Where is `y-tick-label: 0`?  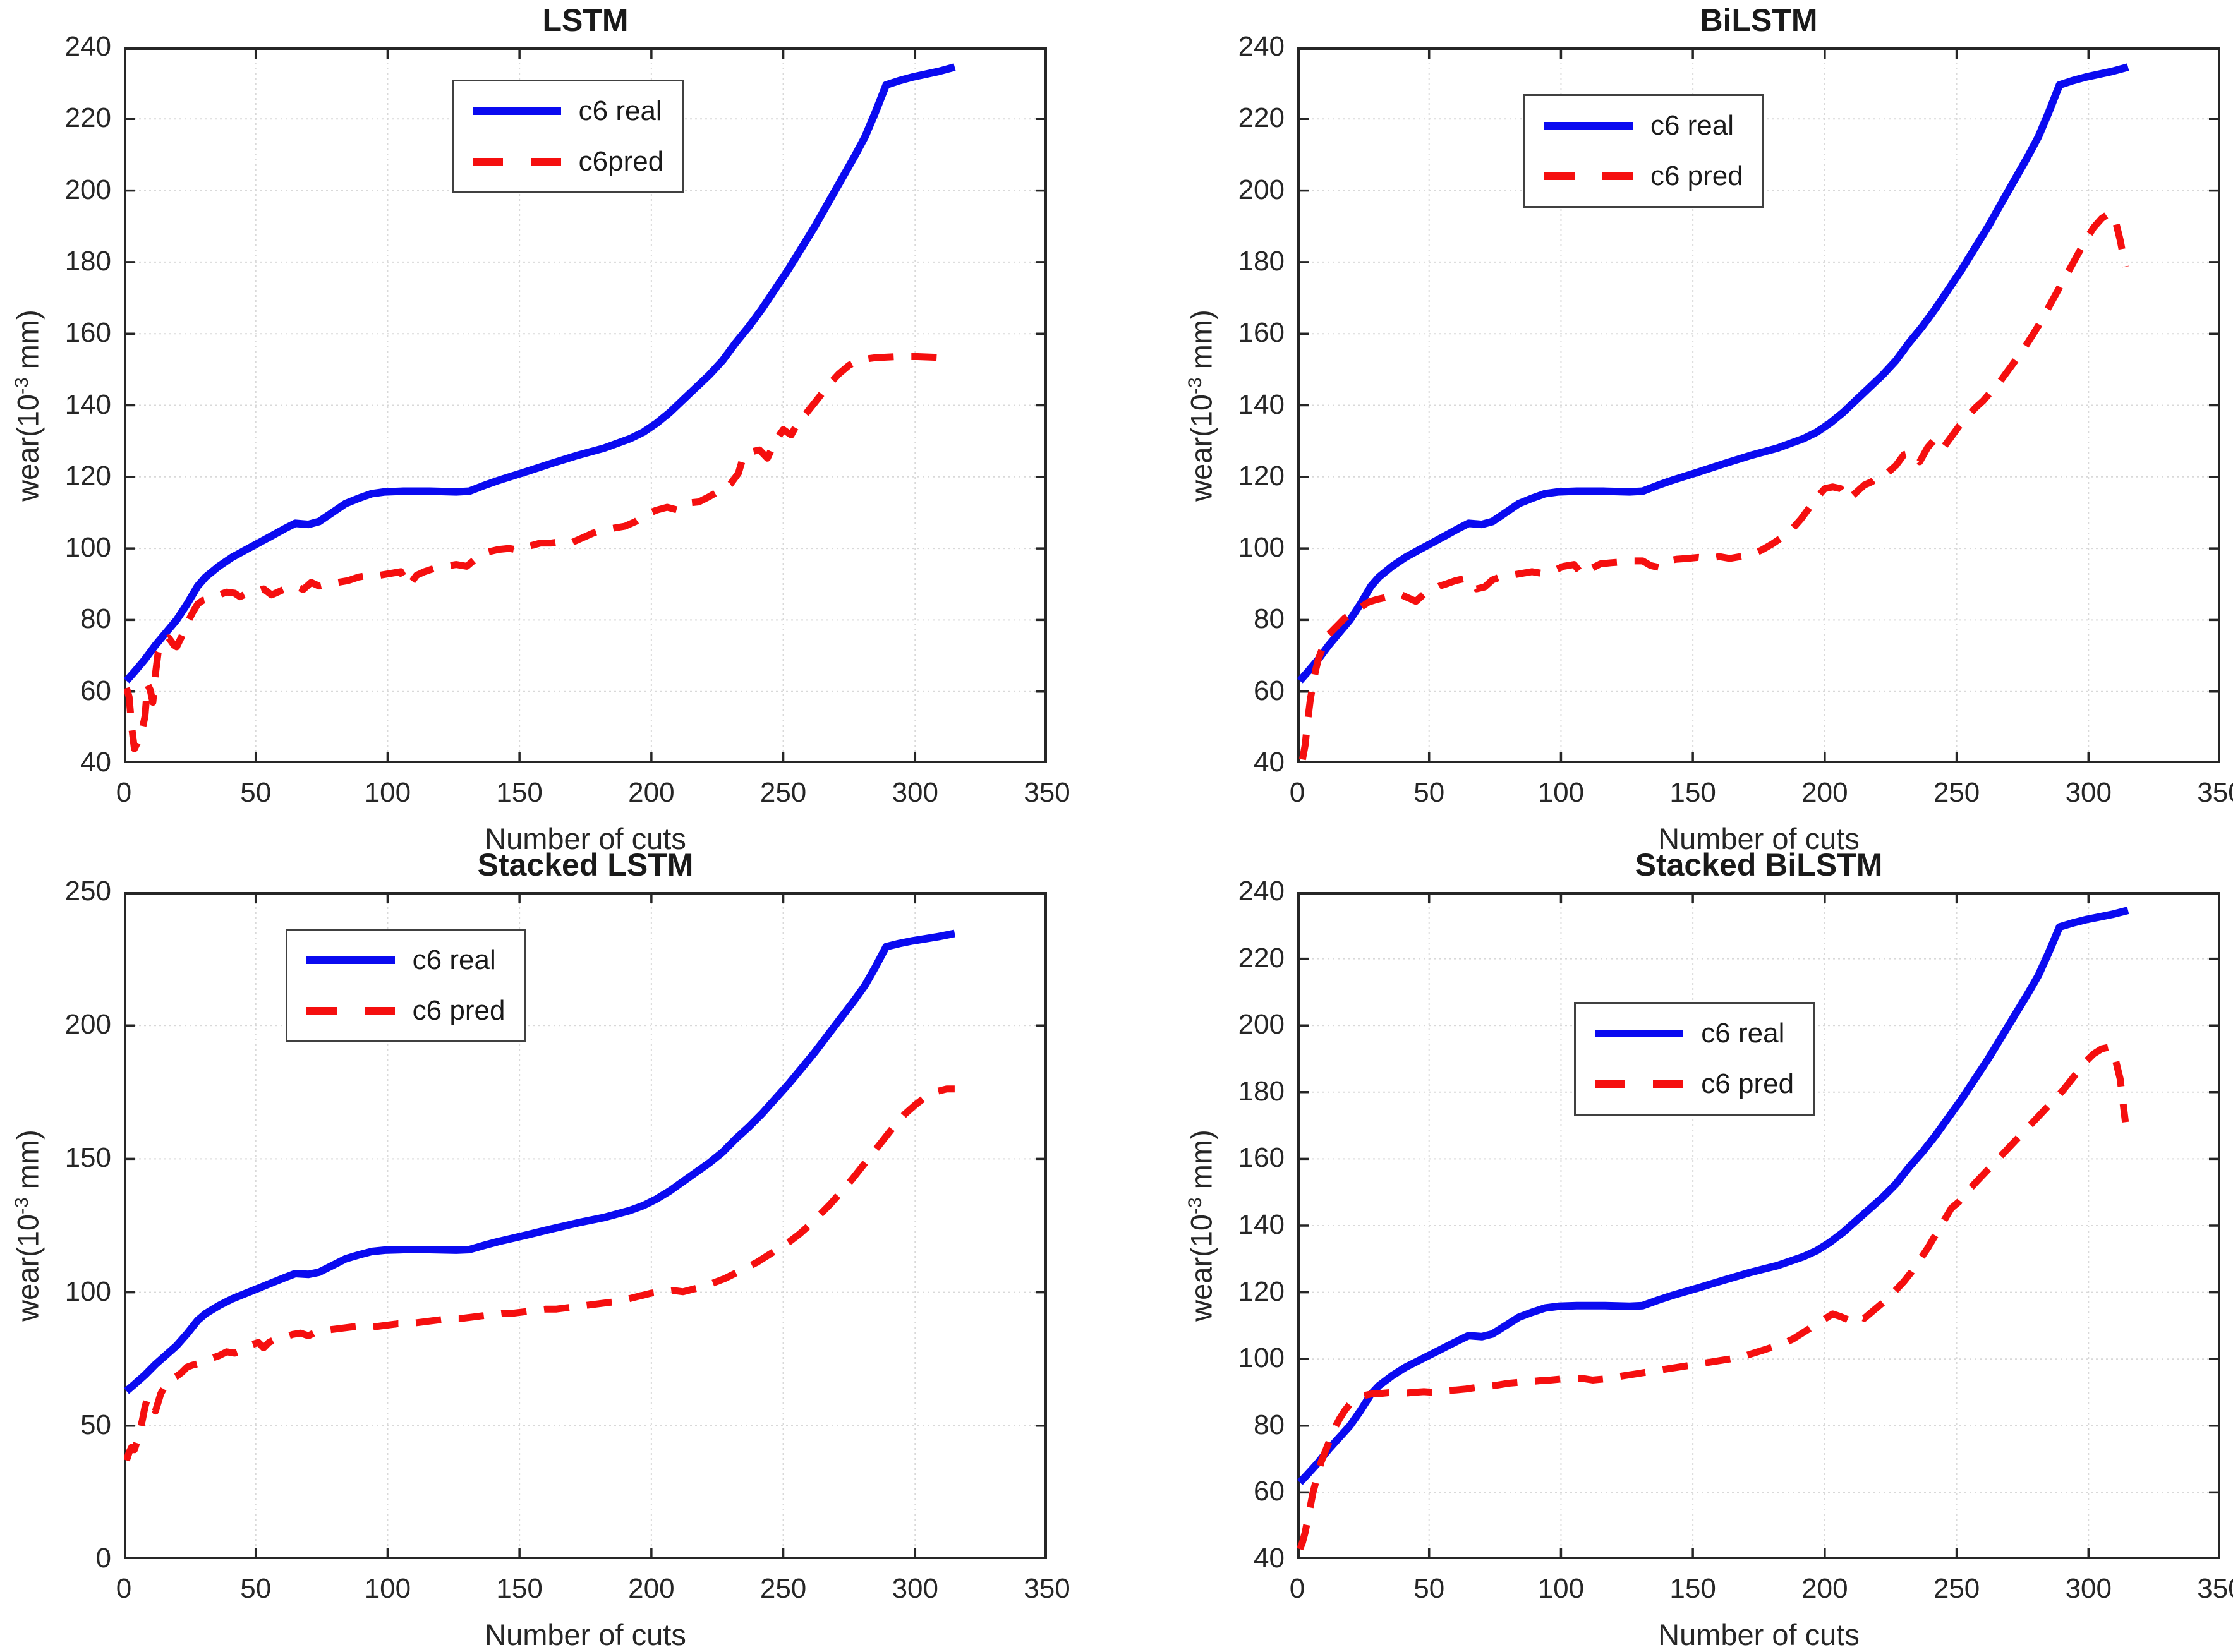
y-tick-label: 0 is located at coordinates (103, 1558).